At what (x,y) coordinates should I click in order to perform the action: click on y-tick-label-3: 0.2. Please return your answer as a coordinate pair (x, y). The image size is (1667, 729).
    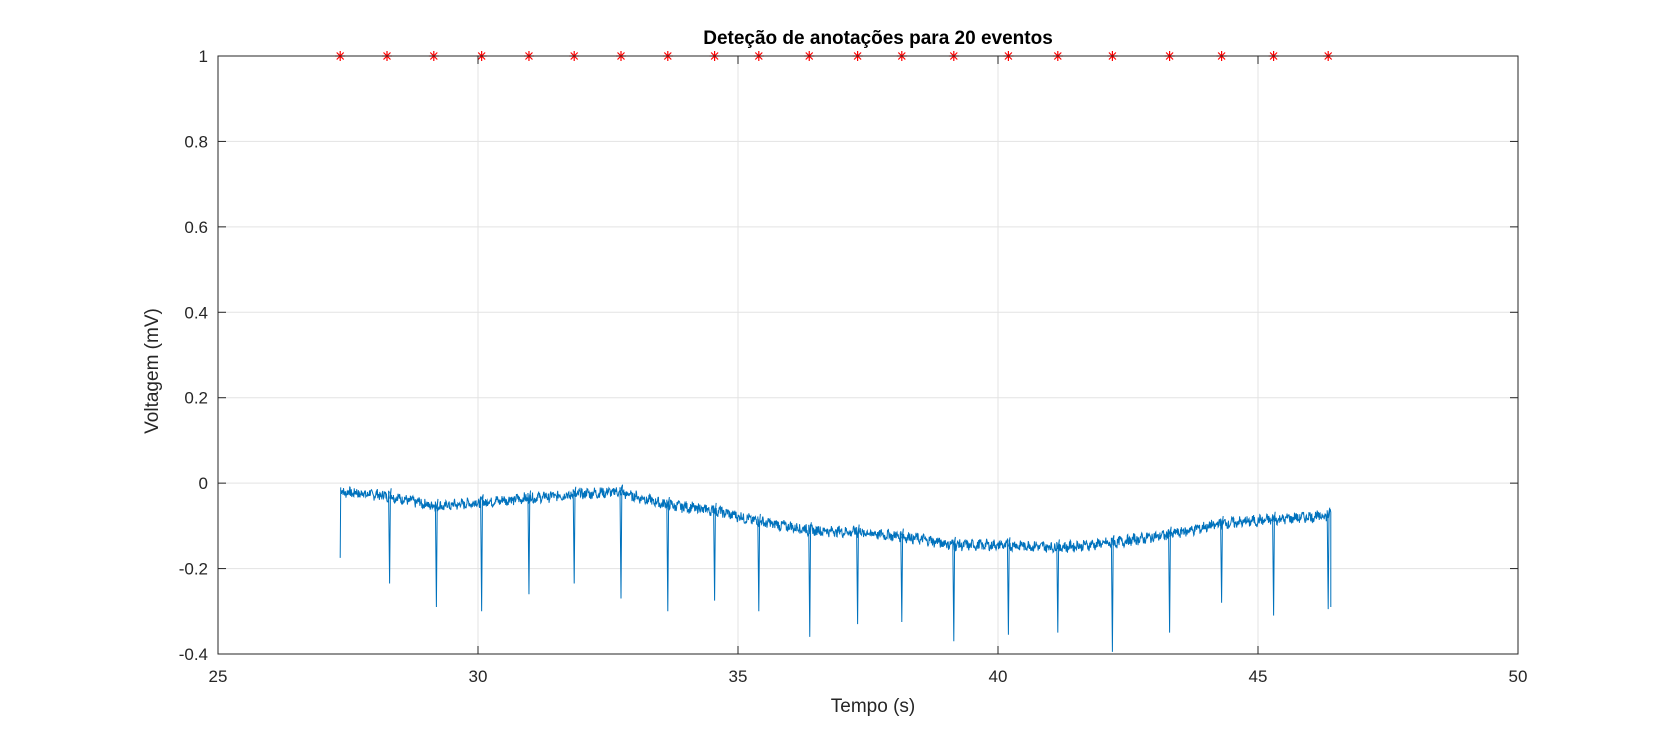
    Looking at the image, I should click on (196, 398).